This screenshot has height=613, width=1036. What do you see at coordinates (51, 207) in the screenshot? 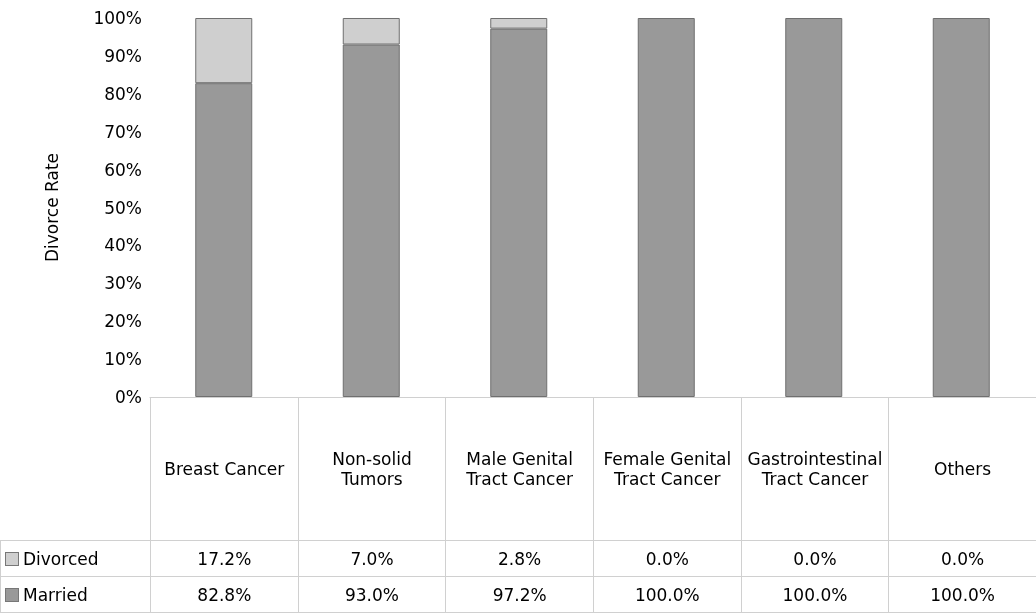
I see `y-axis-title: Divorce Rate` at bounding box center [51, 207].